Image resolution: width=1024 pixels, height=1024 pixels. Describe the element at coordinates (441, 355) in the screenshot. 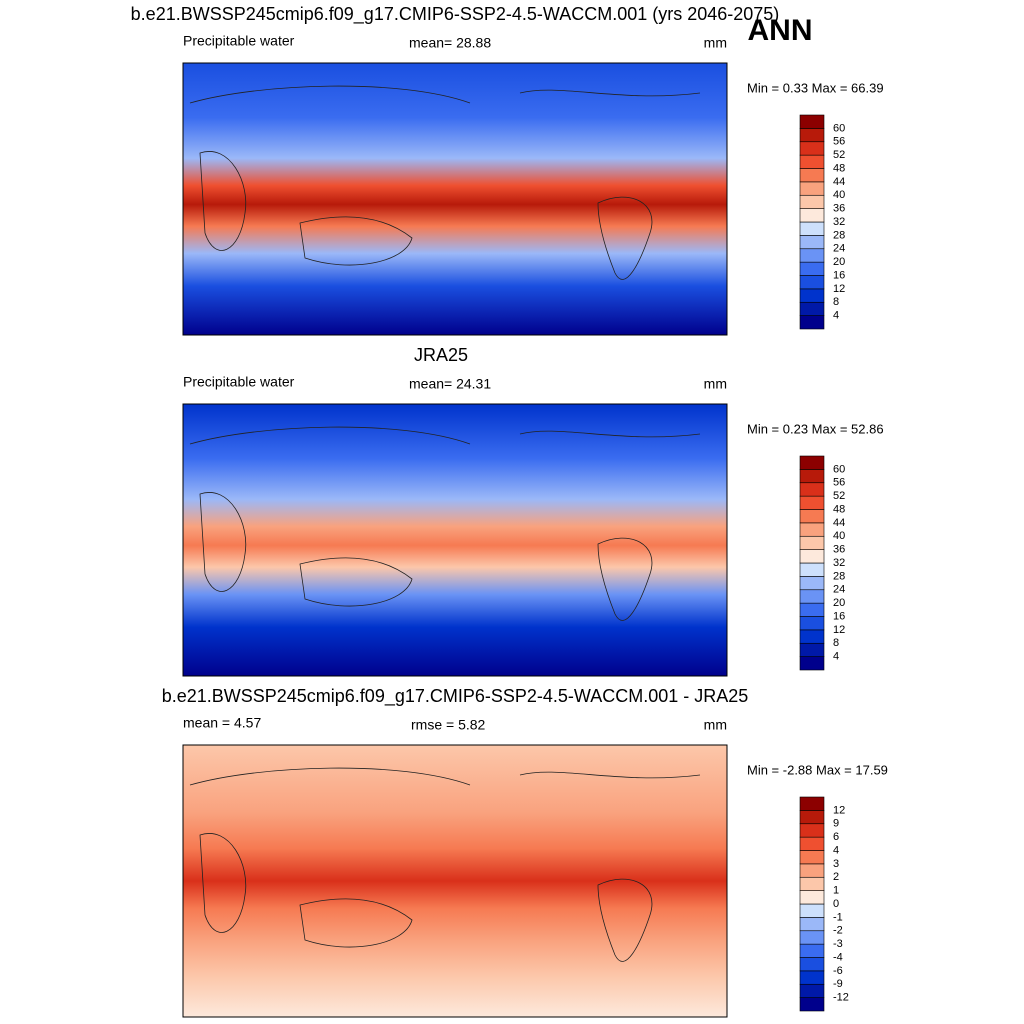

I see `panel-title: JRA25` at that location.